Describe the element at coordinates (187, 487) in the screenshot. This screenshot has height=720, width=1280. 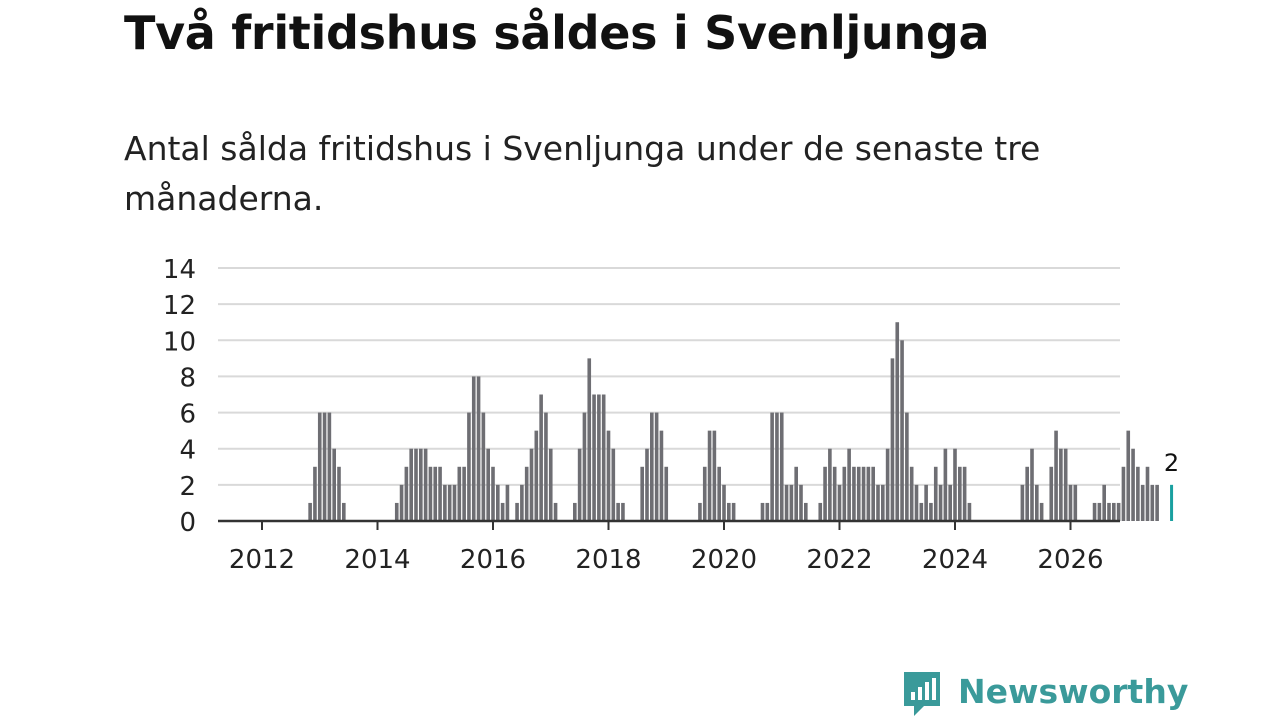
I see `y-tick-label: 2` at that location.